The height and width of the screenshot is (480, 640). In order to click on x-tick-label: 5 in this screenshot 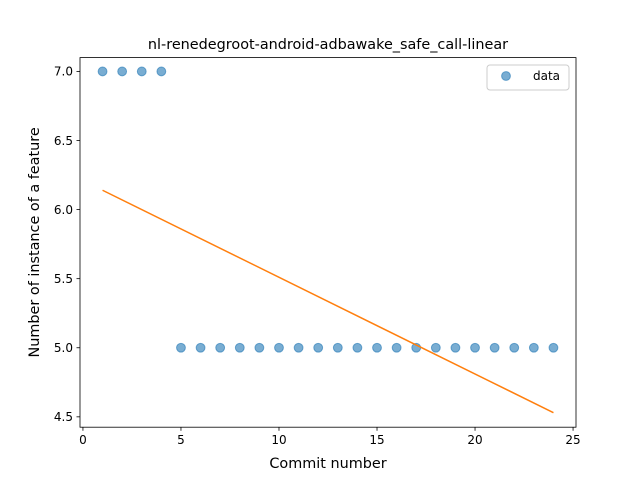, I will do `click(181, 440)`.